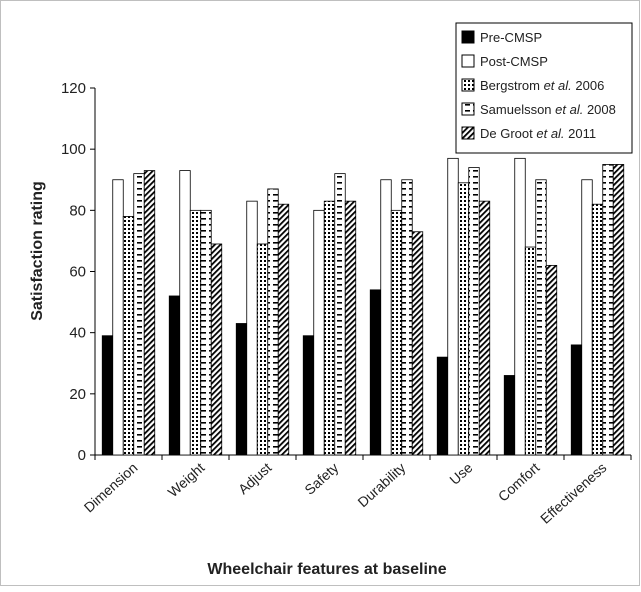 This screenshot has height=592, width=641. What do you see at coordinates (37, 251) in the screenshot?
I see `y-axis-title: Satisfaction rating` at bounding box center [37, 251].